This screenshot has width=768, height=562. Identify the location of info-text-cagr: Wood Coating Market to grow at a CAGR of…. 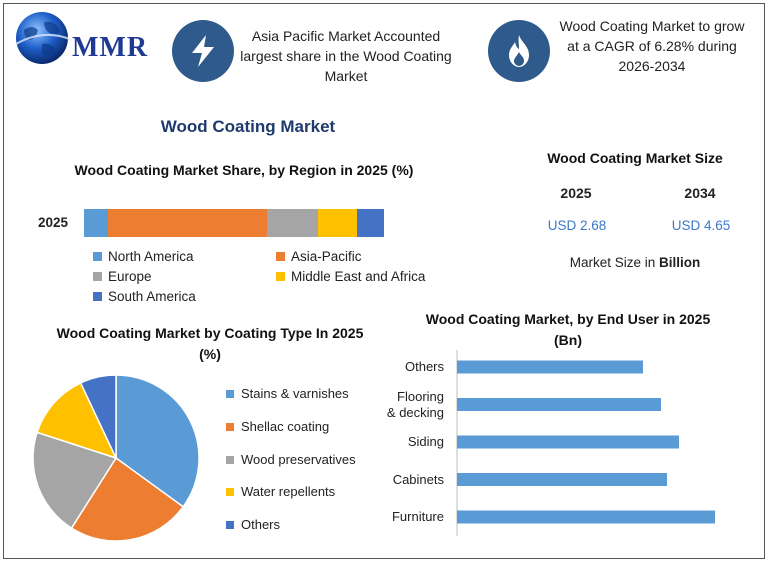
(652, 46).